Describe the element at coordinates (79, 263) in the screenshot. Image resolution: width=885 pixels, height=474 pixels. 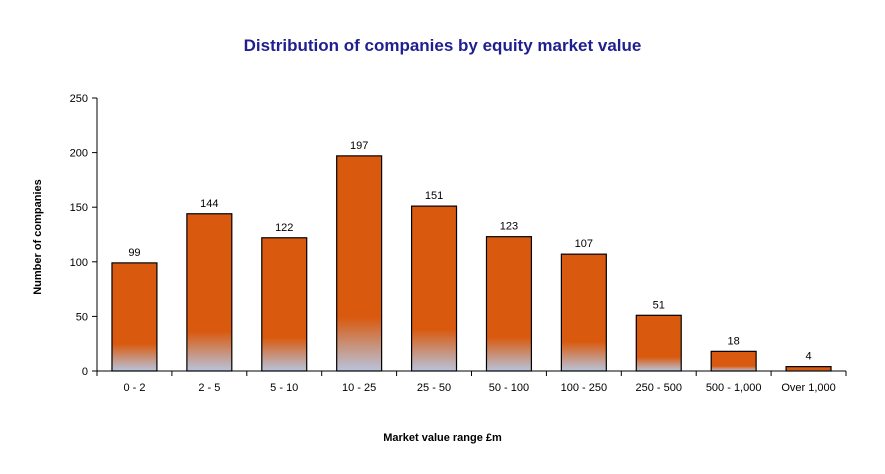
I see `y-tick-label: 100` at that location.